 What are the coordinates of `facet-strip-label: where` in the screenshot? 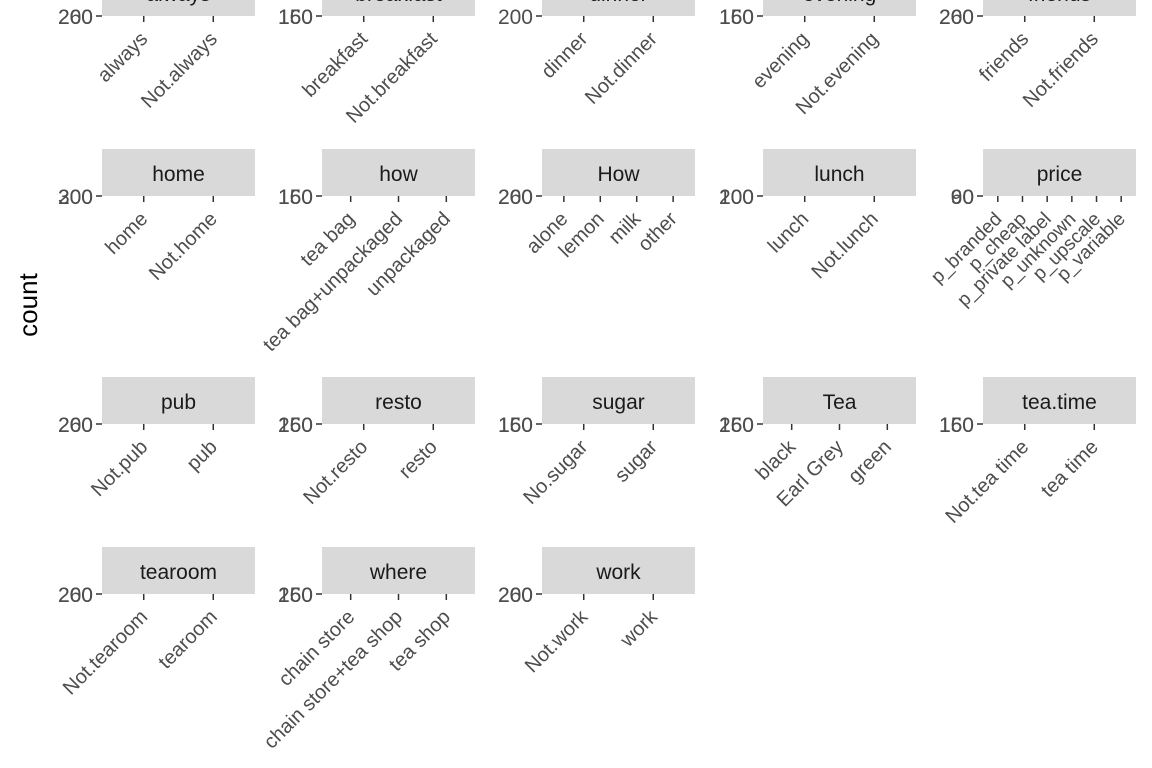 It's located at (398, 572).